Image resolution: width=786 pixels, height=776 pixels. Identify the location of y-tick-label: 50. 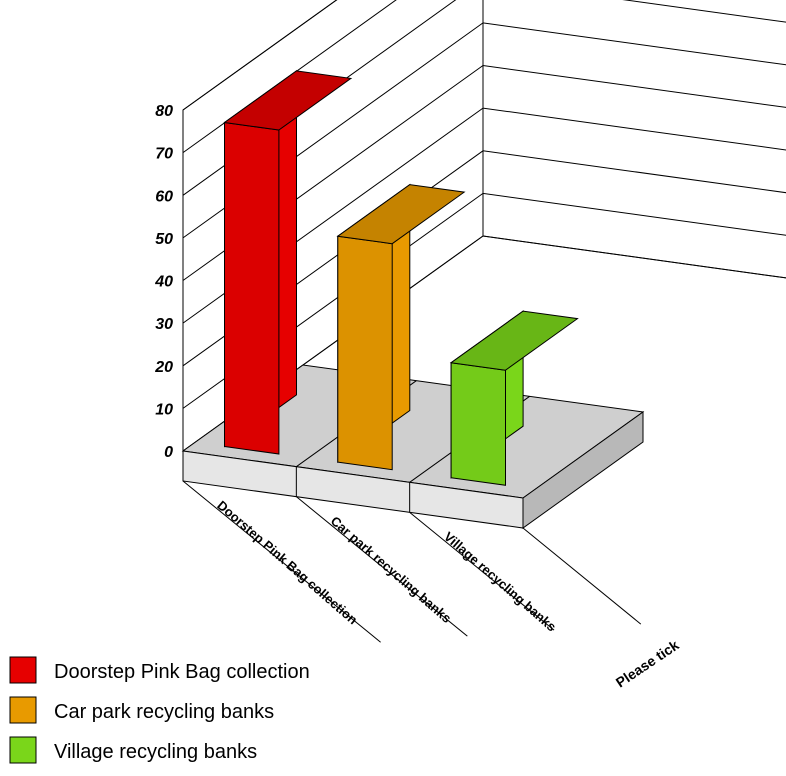
(164, 239).